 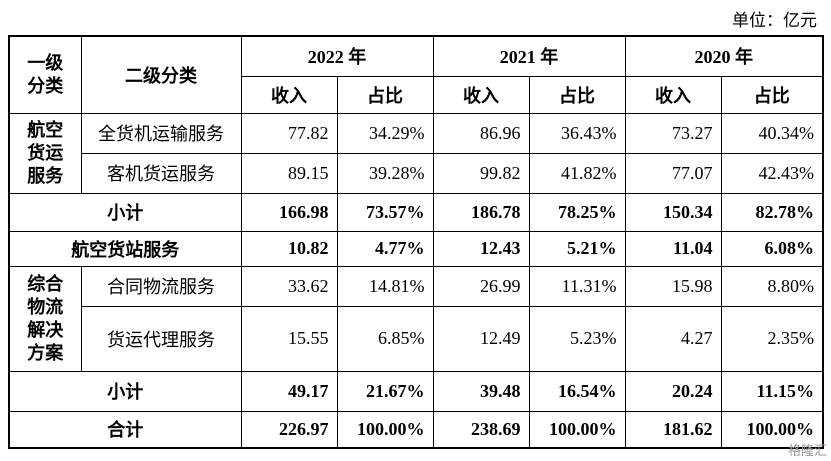 I want to click on group-cell: 综合物流解决方案, so click(x=45, y=318).